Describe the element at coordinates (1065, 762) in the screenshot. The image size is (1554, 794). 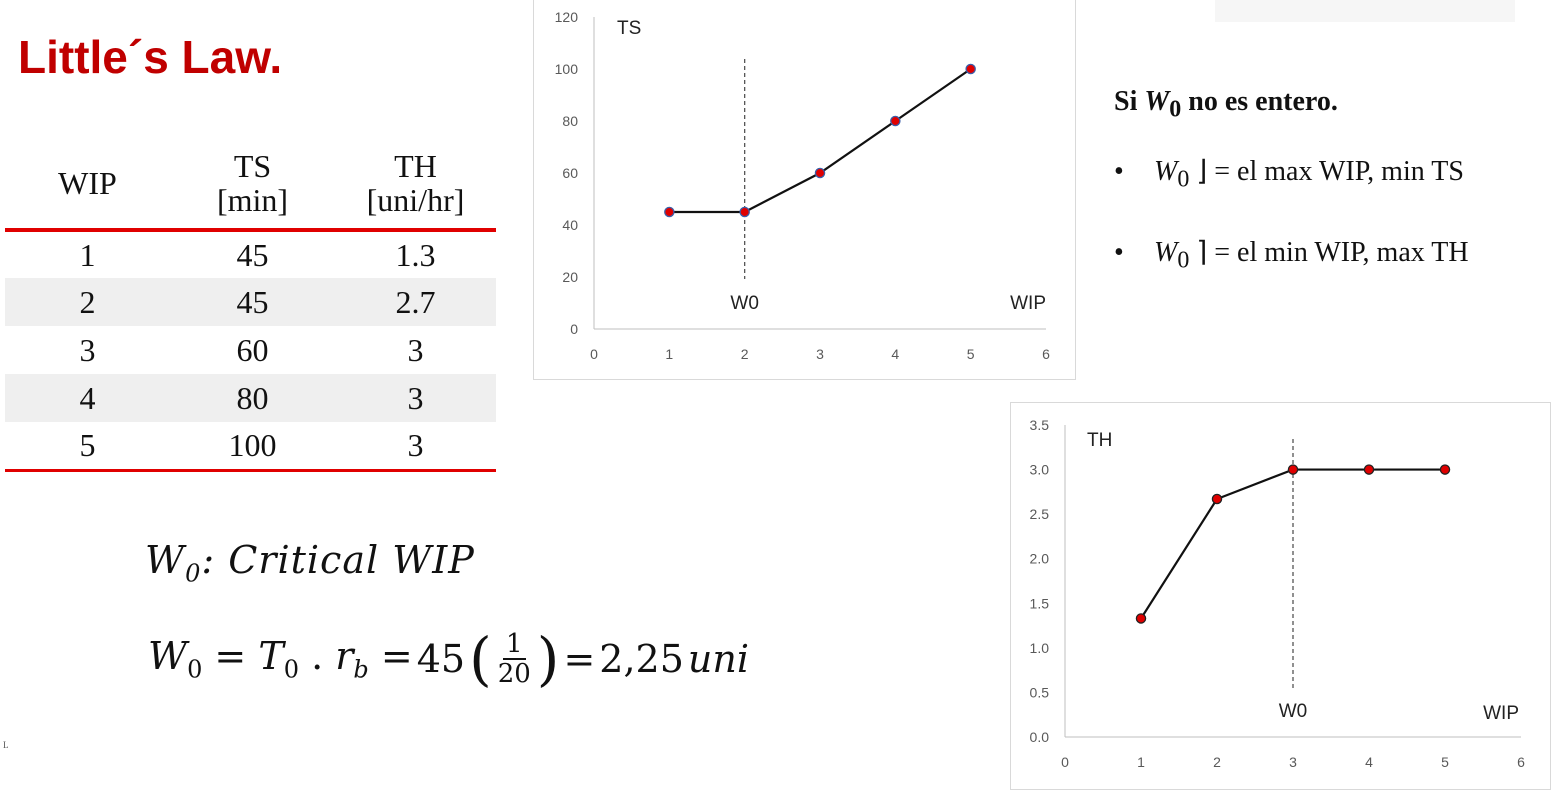
I see `th-chart-x-tick-label: 0` at that location.